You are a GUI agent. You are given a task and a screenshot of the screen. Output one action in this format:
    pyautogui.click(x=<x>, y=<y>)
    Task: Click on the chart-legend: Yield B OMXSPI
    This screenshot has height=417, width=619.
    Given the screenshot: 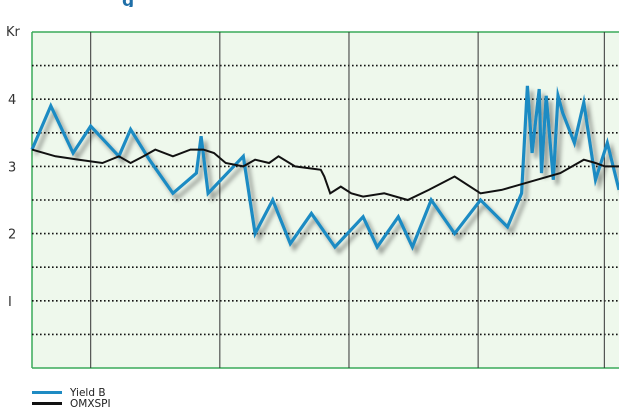 What is the action you would take?
    pyautogui.click(x=71, y=398)
    